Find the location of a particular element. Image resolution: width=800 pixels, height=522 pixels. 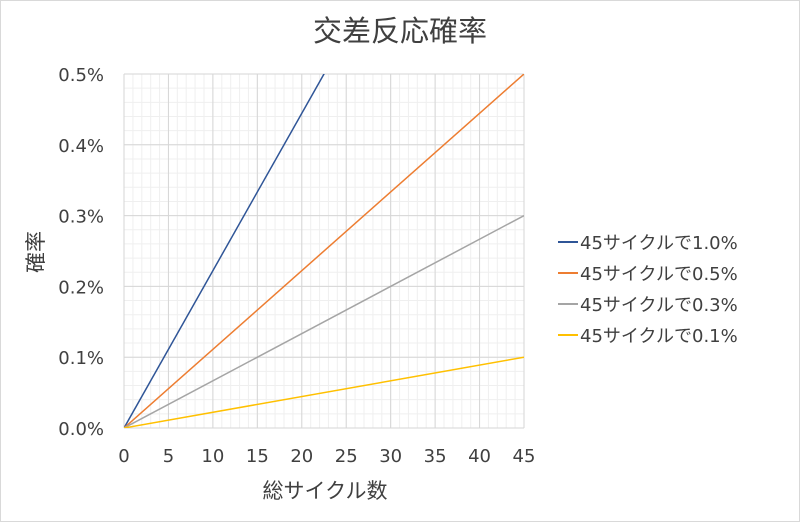

legend-label: 45サイクルで0.5% is located at coordinates (659, 274).